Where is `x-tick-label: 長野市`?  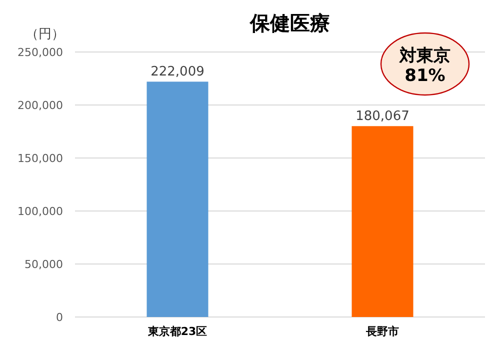
x-tick-label: 長野市 is located at coordinates (382, 331).